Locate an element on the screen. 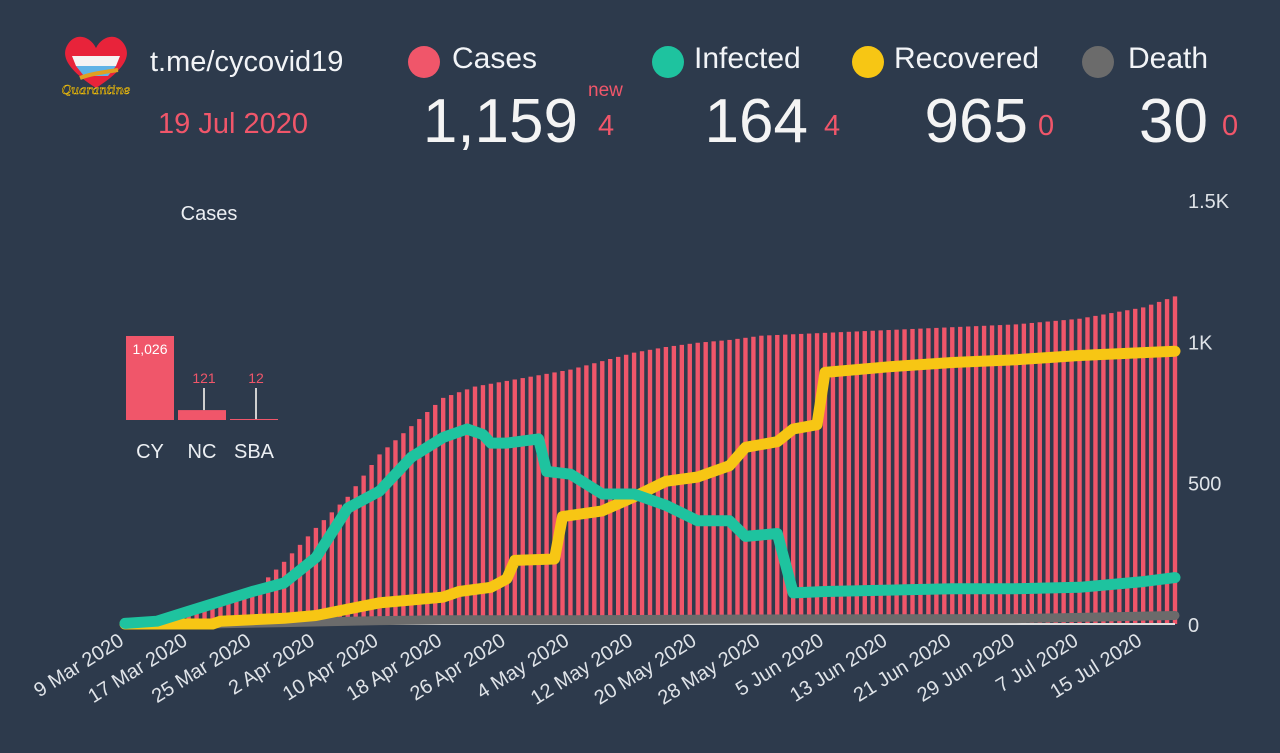  inset-bar-nc is located at coordinates (202, 415).